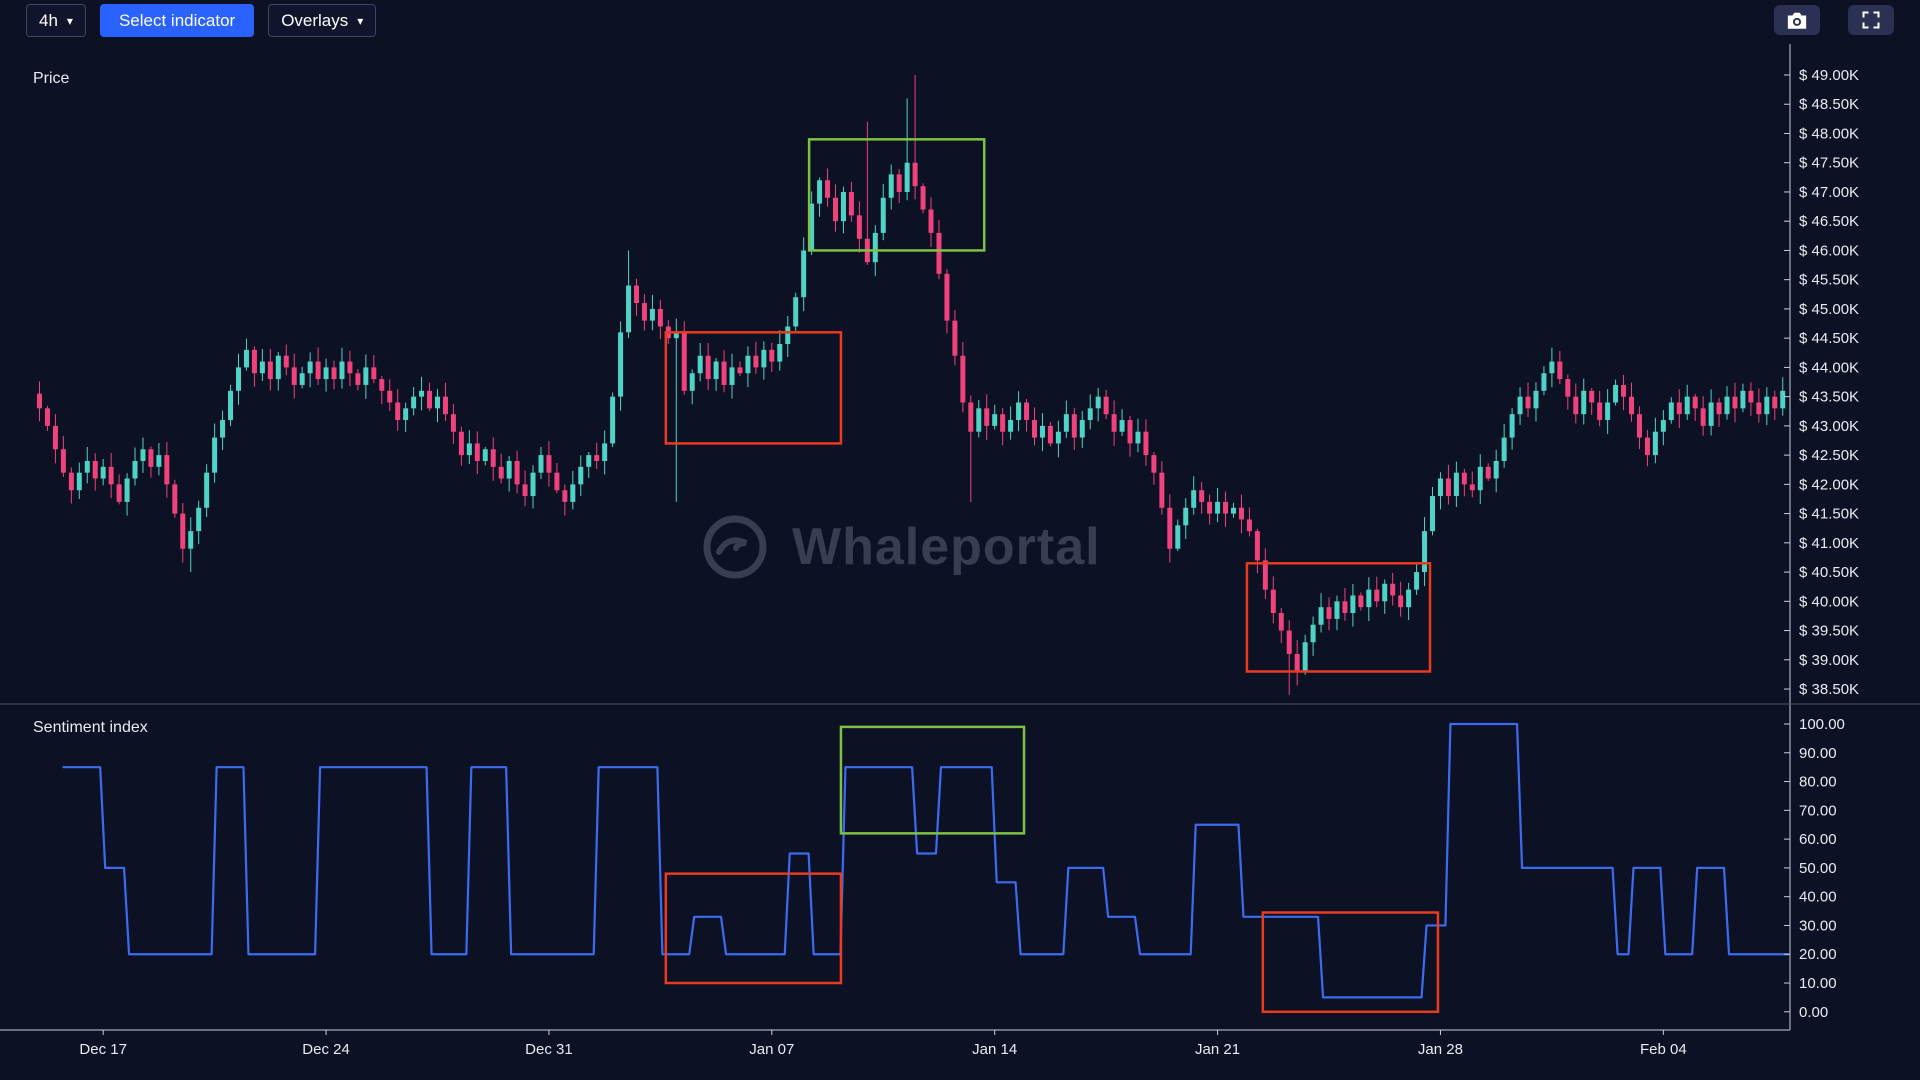 Image resolution: width=1920 pixels, height=1080 pixels. I want to click on overlays-dropdown: Overlays ▾, so click(322, 20).